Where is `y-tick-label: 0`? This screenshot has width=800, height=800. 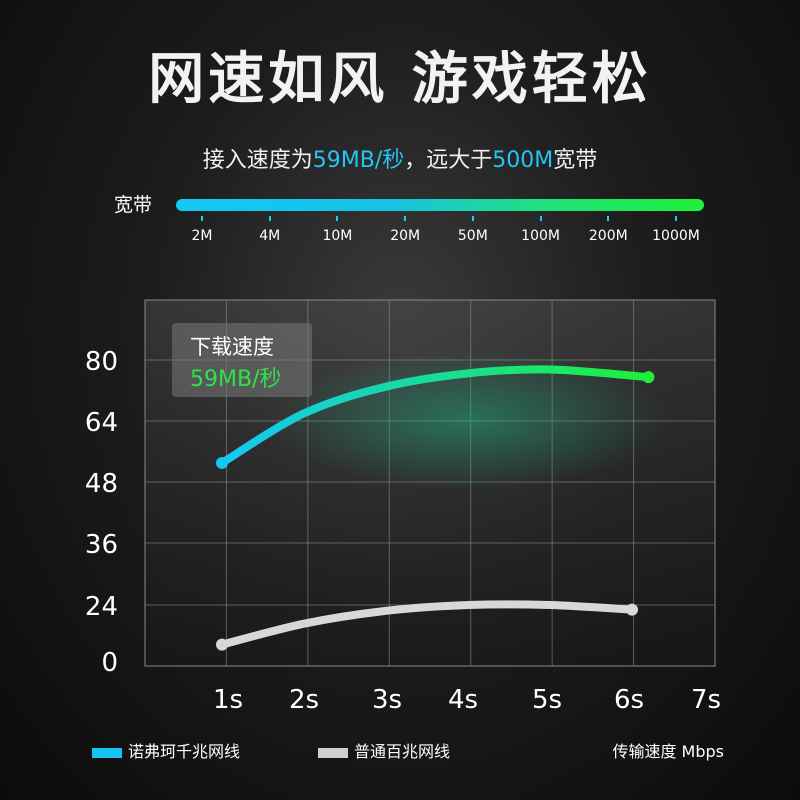 y-tick-label: 0 is located at coordinates (109, 663).